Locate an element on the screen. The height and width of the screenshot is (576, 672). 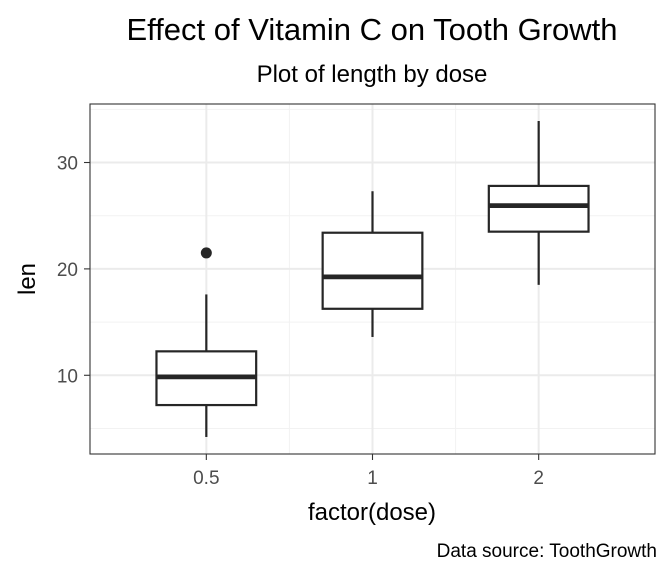
x-tick-label: 0.5 is located at coordinates (206, 478).